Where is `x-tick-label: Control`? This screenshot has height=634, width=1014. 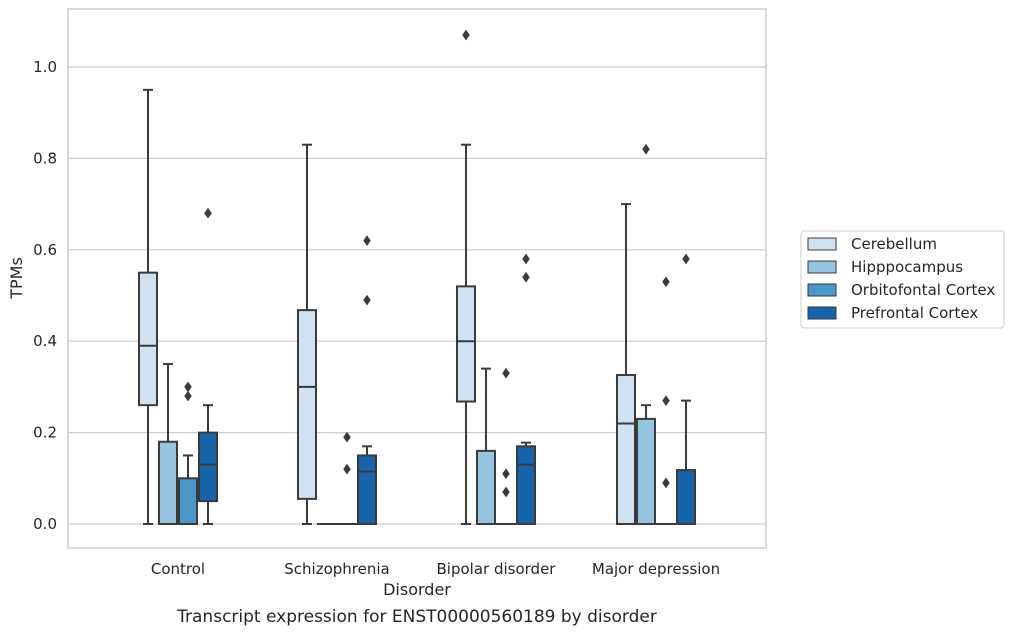
x-tick-label: Control is located at coordinates (178, 569).